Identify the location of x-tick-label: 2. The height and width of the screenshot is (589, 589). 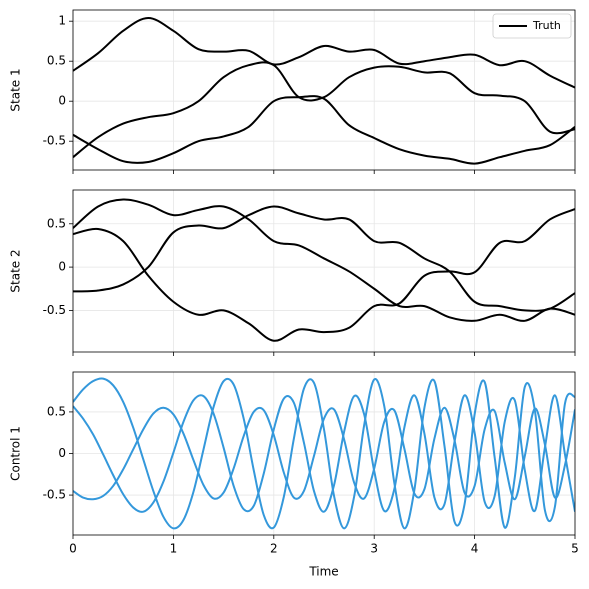
(274, 549).